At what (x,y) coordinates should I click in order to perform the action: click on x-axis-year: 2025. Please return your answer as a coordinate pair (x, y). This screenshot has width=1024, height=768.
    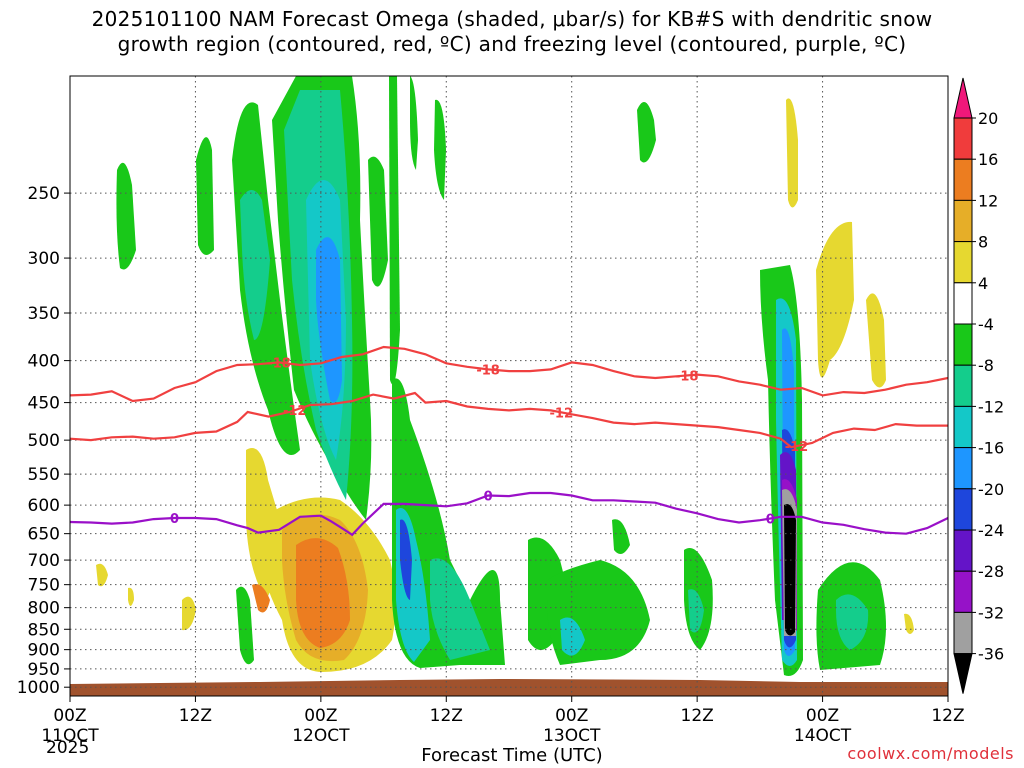
    Looking at the image, I should click on (68, 748).